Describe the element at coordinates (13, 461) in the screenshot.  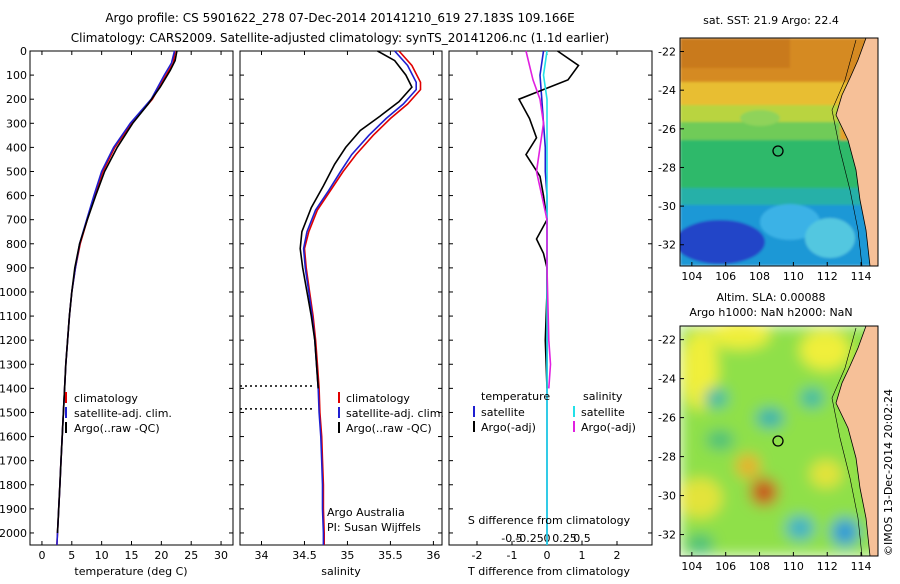
I see `depth-tick-label: 1700` at that location.